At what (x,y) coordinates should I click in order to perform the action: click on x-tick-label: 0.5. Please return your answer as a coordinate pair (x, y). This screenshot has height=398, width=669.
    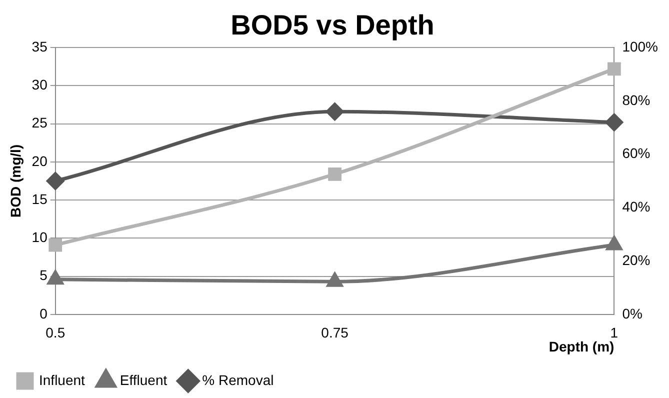
    Looking at the image, I should click on (56, 332).